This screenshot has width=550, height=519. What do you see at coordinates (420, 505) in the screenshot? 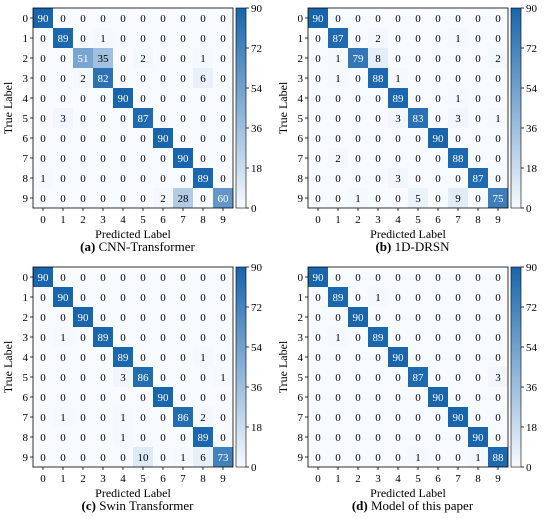
I see `caption-text: Model of this paper` at bounding box center [420, 505].